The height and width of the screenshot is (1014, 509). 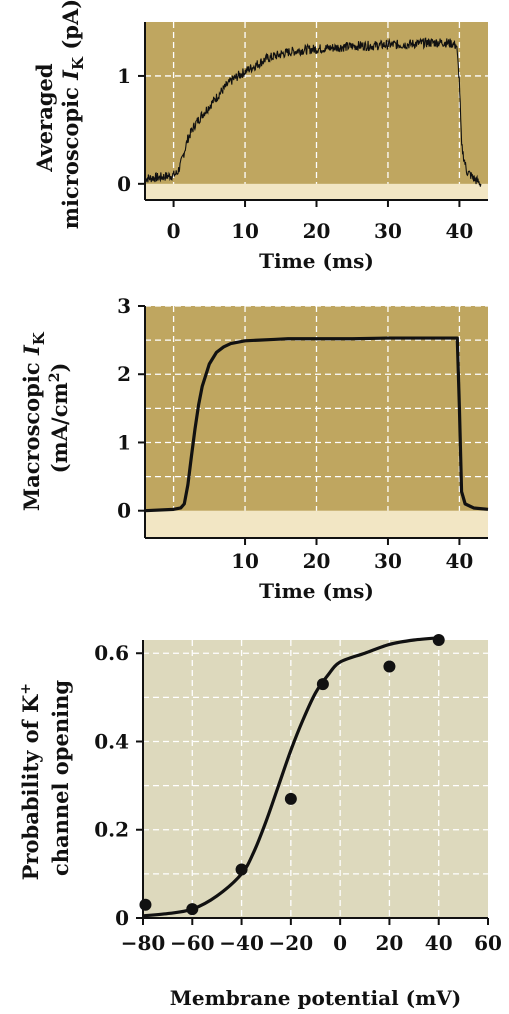 I want to click on x-tick-label: −40, so click(x=241, y=943).